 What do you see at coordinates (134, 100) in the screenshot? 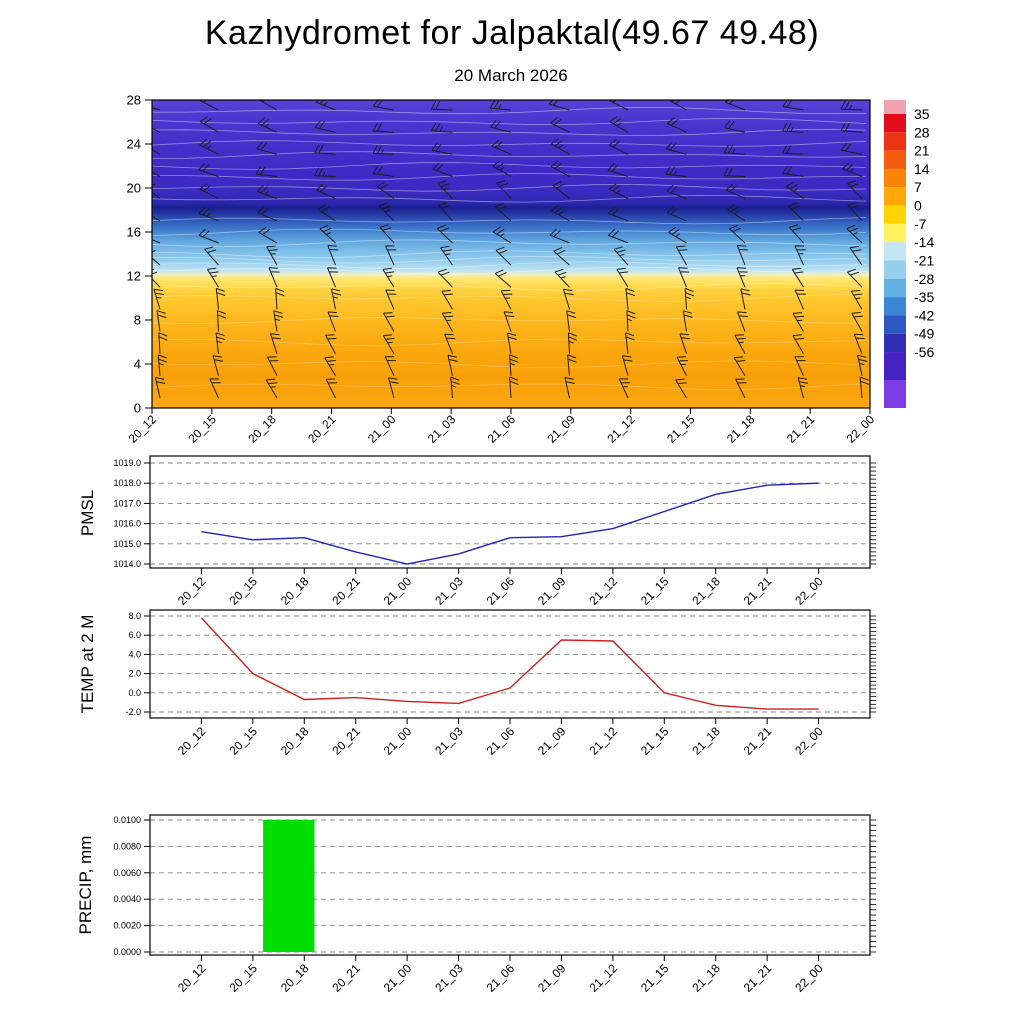
I see `height-tick-label: 28` at bounding box center [134, 100].